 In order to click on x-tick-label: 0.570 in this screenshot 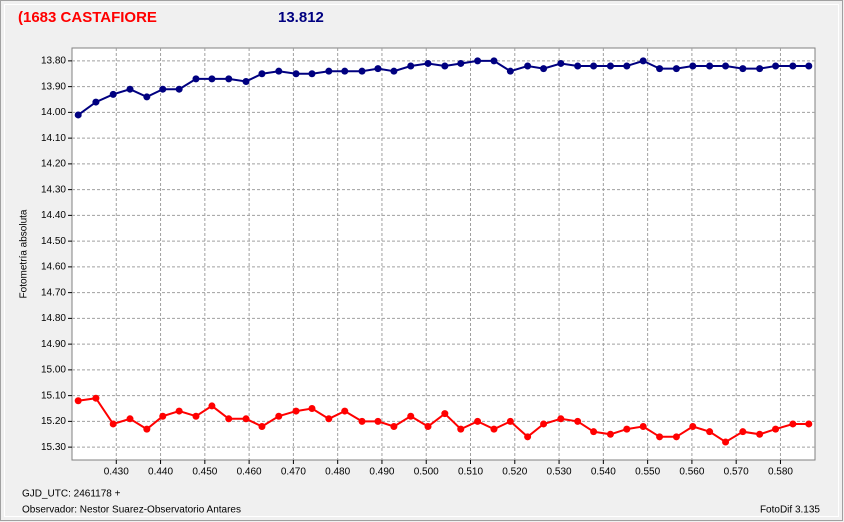, I will do `click(736, 472)`.